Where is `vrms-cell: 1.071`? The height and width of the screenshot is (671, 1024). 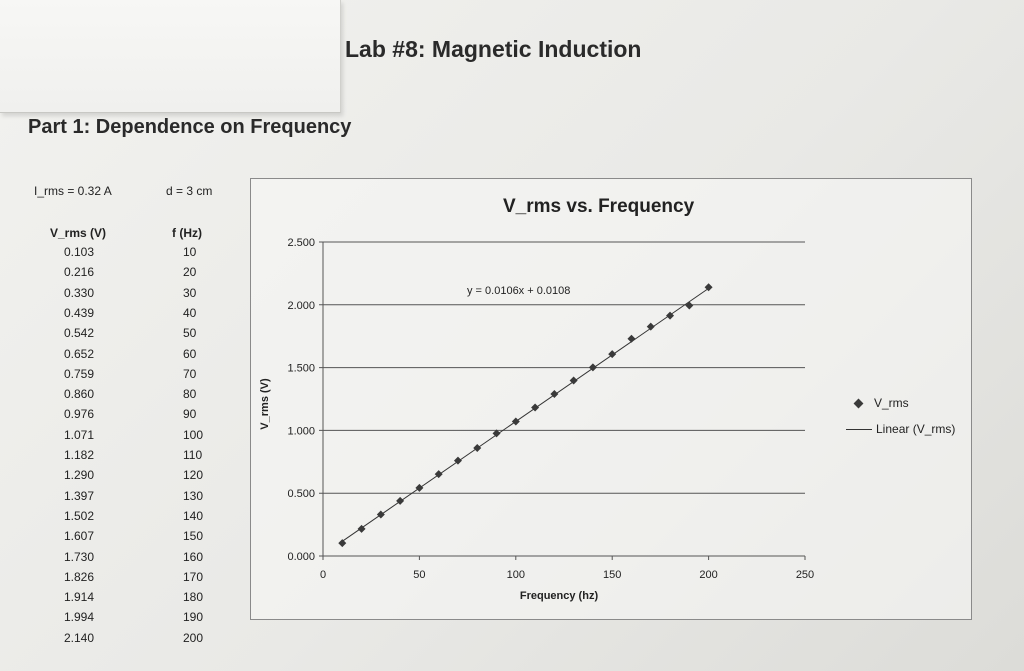 vrms-cell: 1.071 is located at coordinates (79, 434).